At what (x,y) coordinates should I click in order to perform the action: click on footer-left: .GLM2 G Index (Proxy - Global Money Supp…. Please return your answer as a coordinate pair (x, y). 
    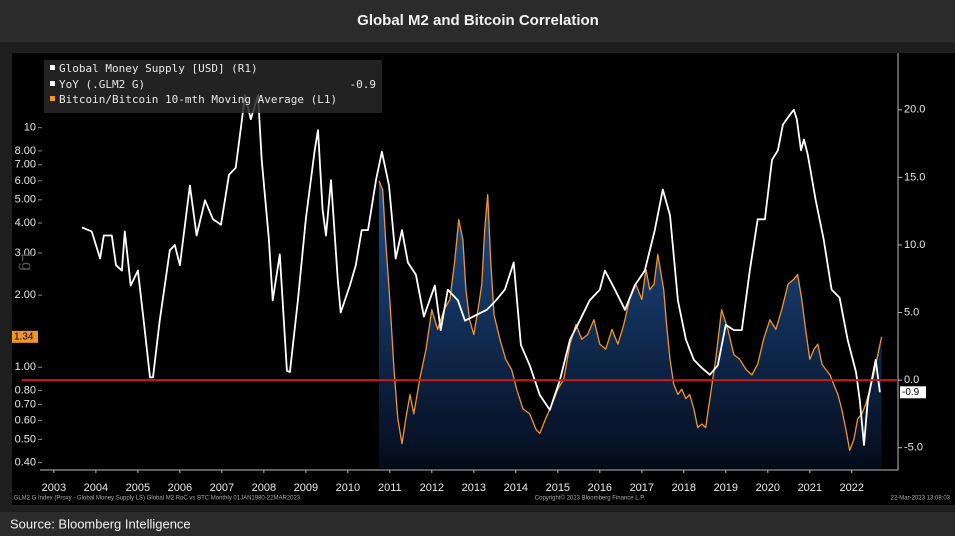
    Looking at the image, I should click on (156, 499).